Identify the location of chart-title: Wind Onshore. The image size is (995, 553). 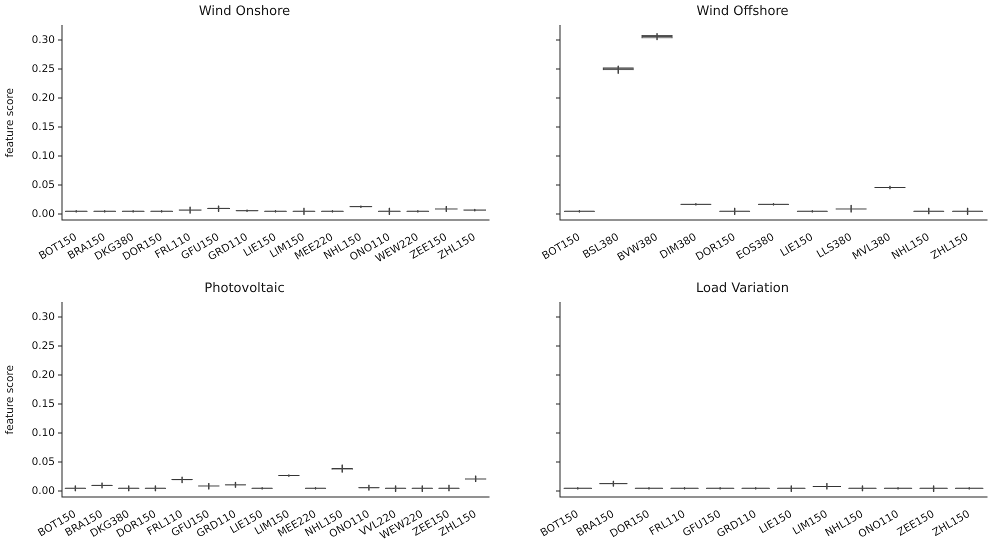
(244, 12).